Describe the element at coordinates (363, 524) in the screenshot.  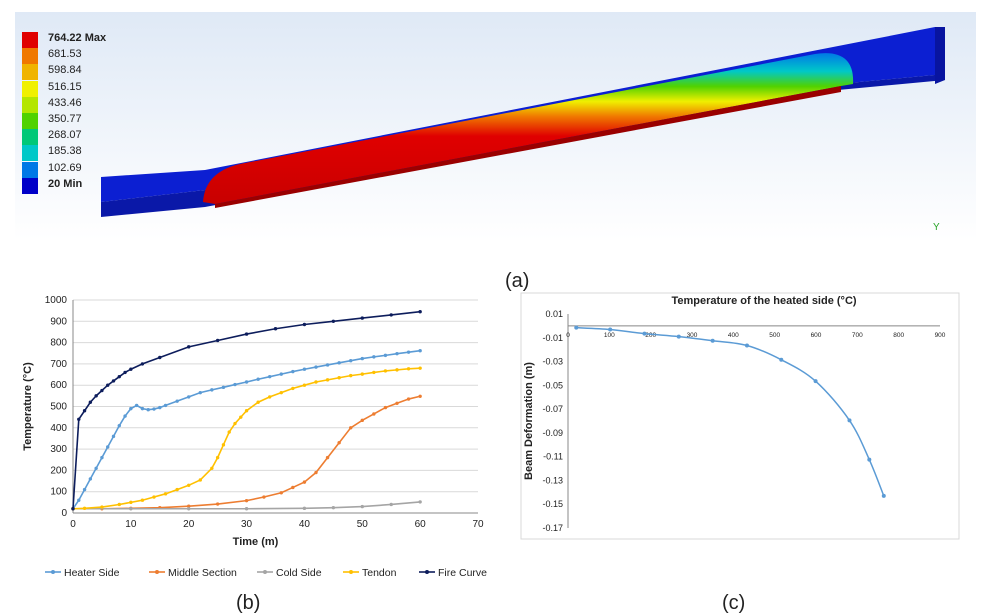
I see `x-tick-label: 50` at that location.